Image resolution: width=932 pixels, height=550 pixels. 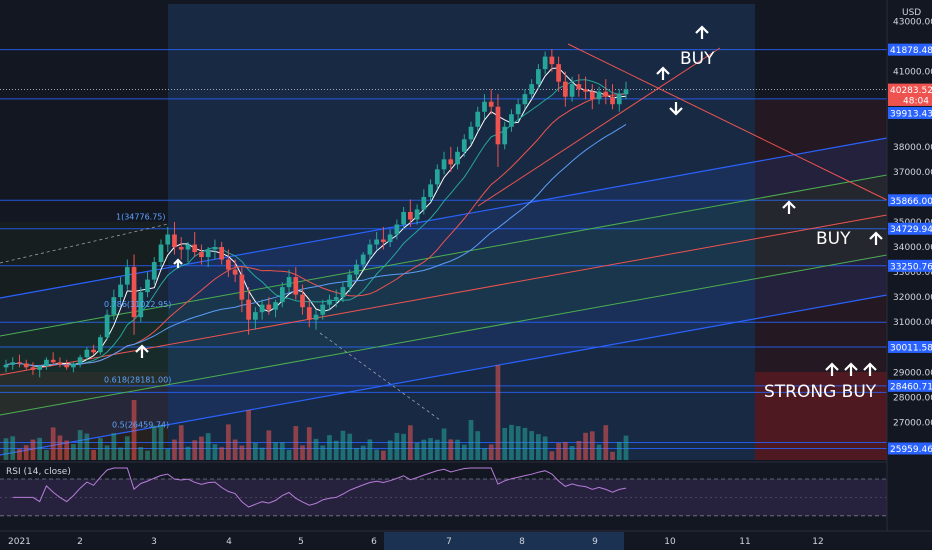 I want to click on time-tick-label: 3, so click(x=154, y=542).